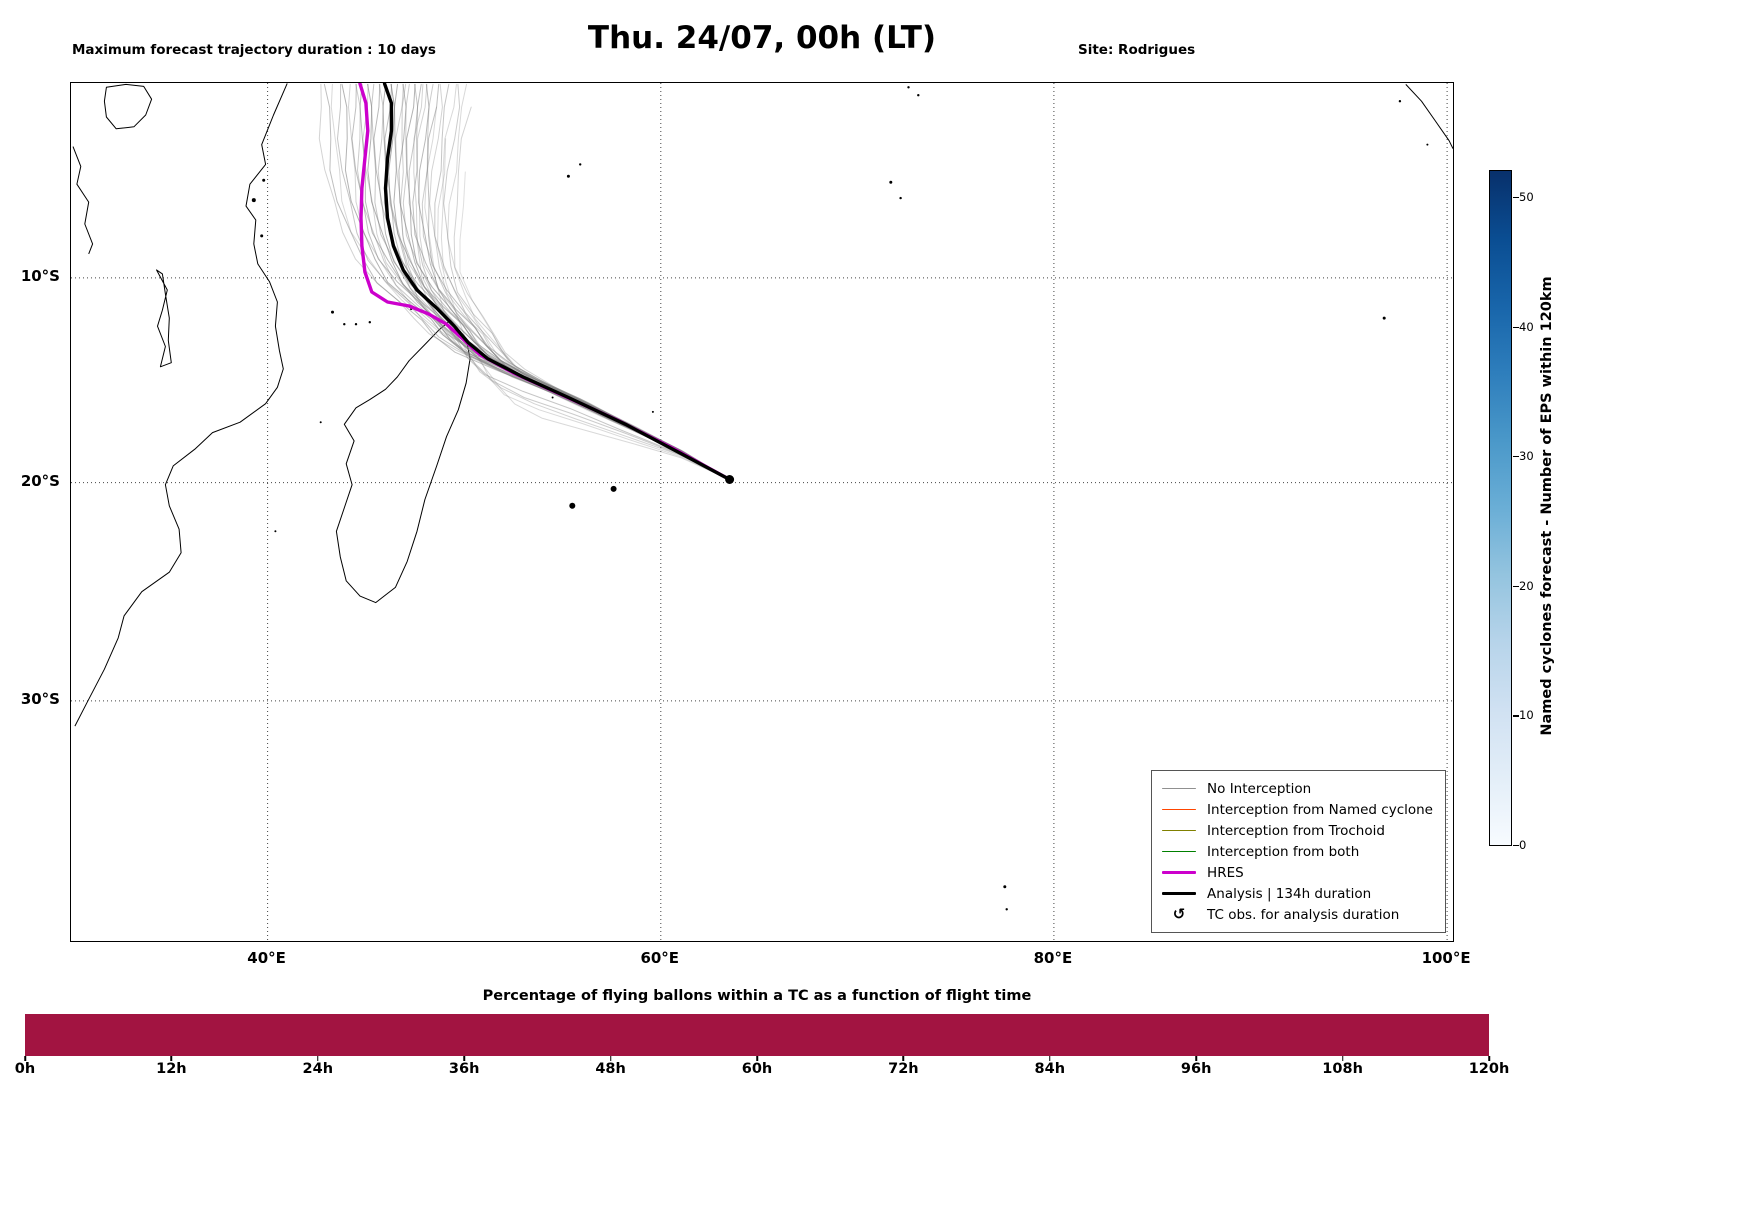 The height and width of the screenshot is (1213, 1752). I want to click on legend-entry: Interception from Named cyclone, so click(1297, 809).